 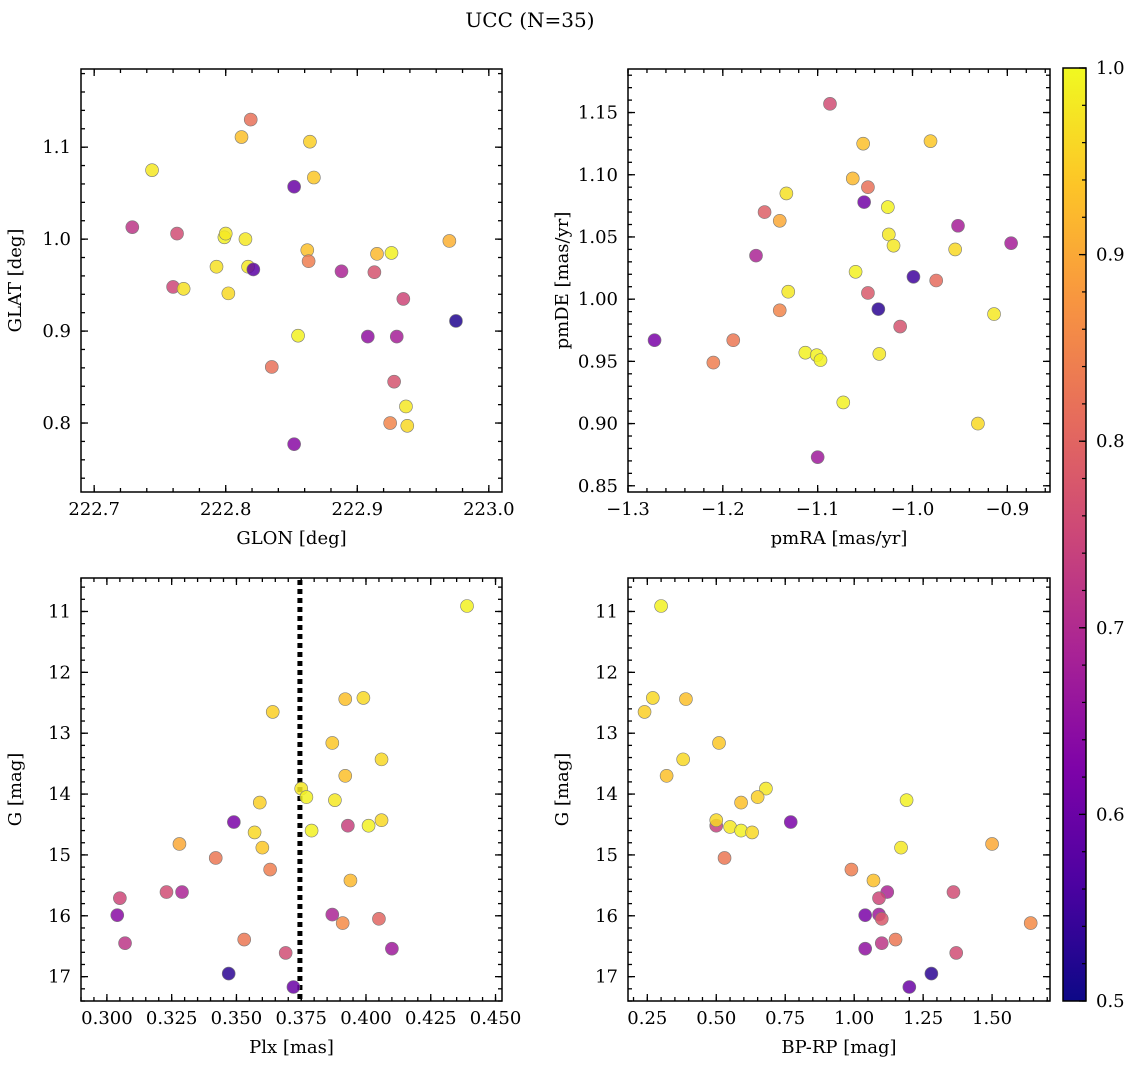 I want to click on y-tick-label: 1.15, so click(x=598, y=113).